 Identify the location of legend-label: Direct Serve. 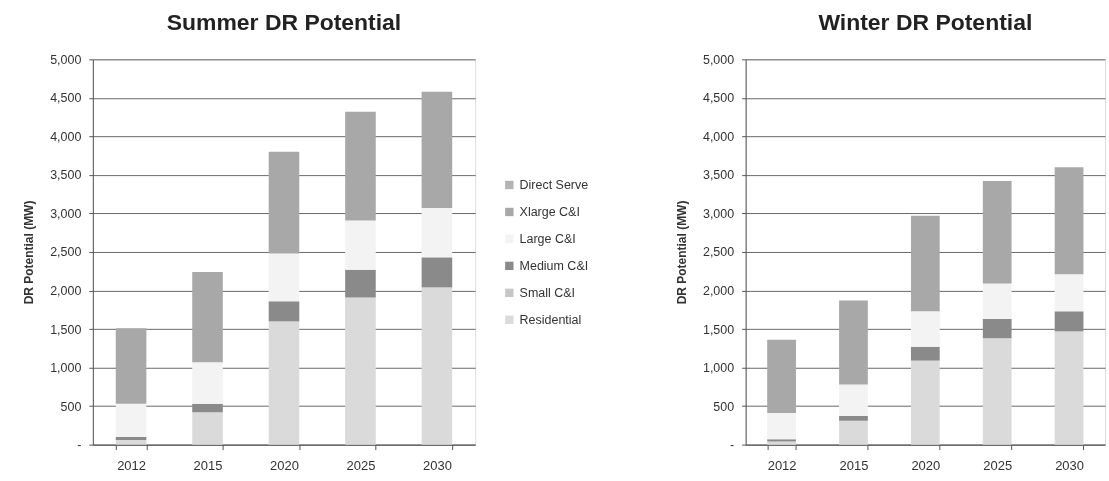
(554, 185).